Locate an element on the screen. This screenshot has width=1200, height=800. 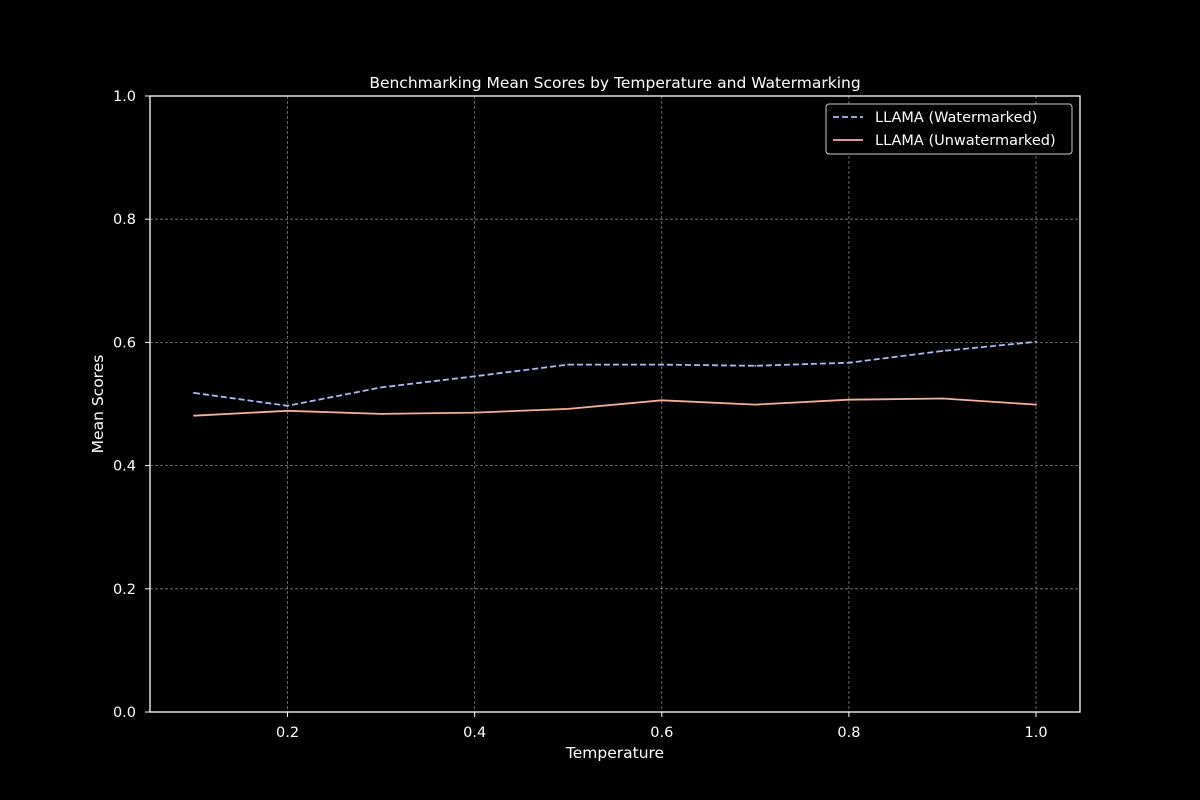
y-tick-label: 0.8 is located at coordinates (124, 220).